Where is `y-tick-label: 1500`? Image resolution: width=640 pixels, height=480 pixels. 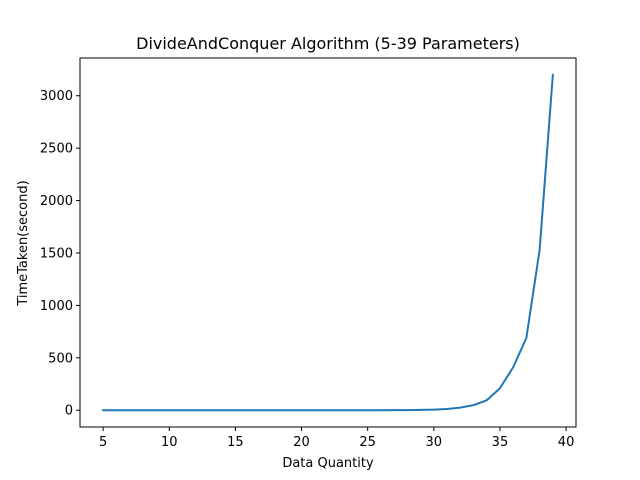
y-tick-label: 1500 is located at coordinates (56, 253).